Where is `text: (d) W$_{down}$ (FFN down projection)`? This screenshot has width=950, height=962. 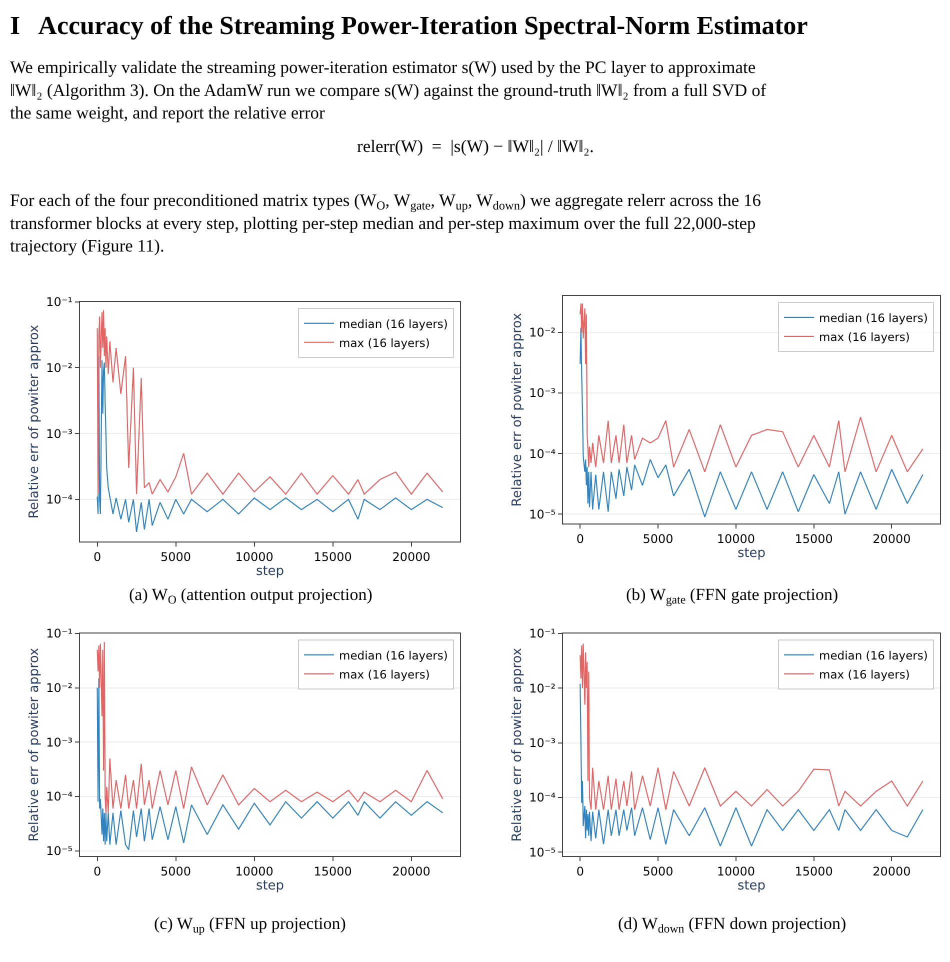 text: (d) W$_{down}$ (FFN down projection) is located at coordinates (732, 925).